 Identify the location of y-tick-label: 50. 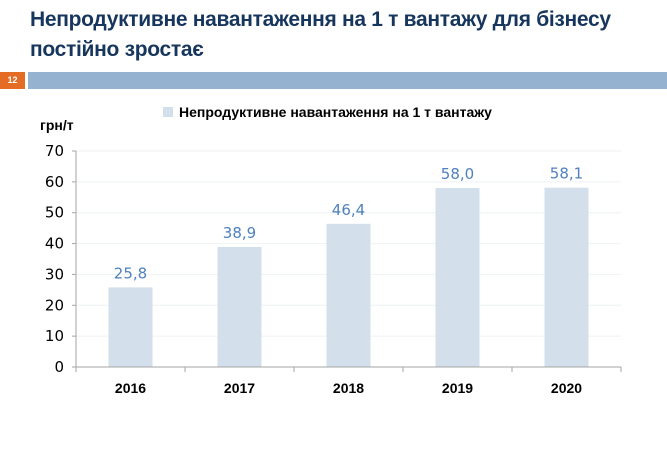
(54, 213).